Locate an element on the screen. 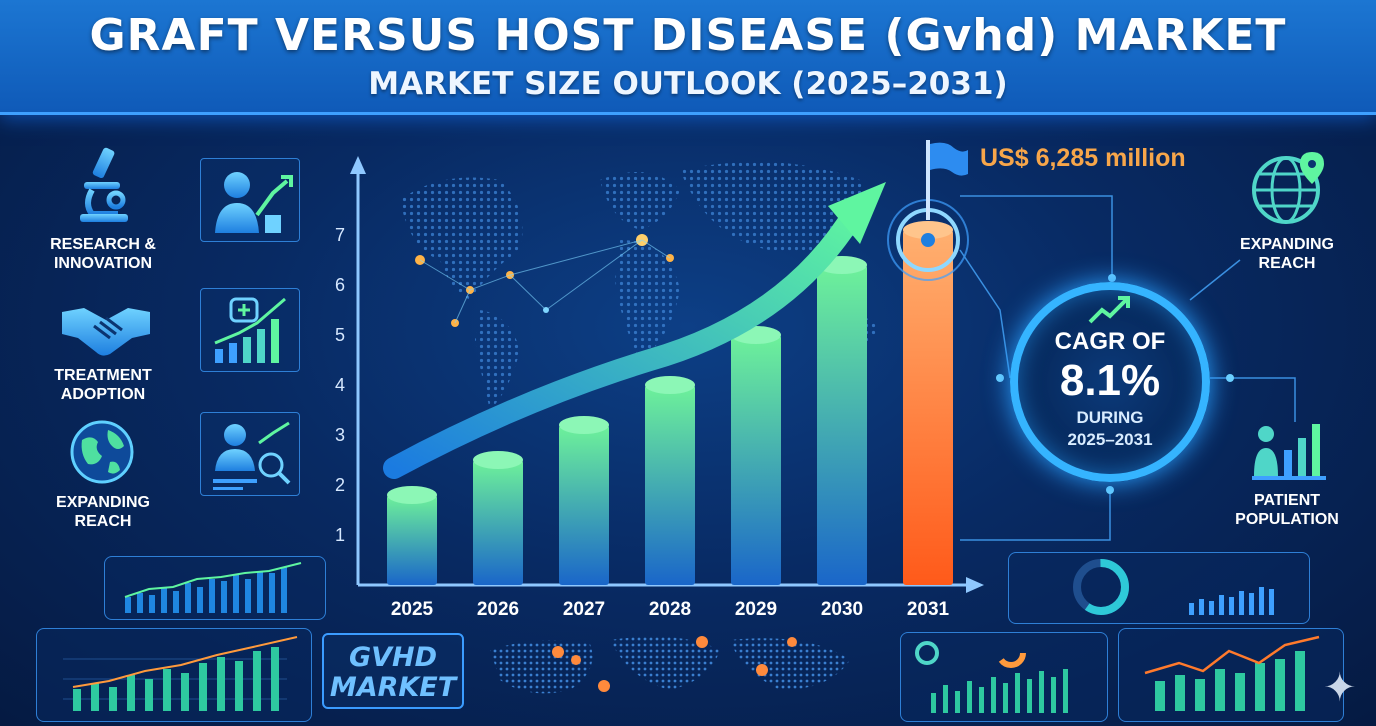 The image size is (1376, 726). cagr-badge: CAGR OF 8.1% DURING 2025–2031 is located at coordinates (1110, 382).